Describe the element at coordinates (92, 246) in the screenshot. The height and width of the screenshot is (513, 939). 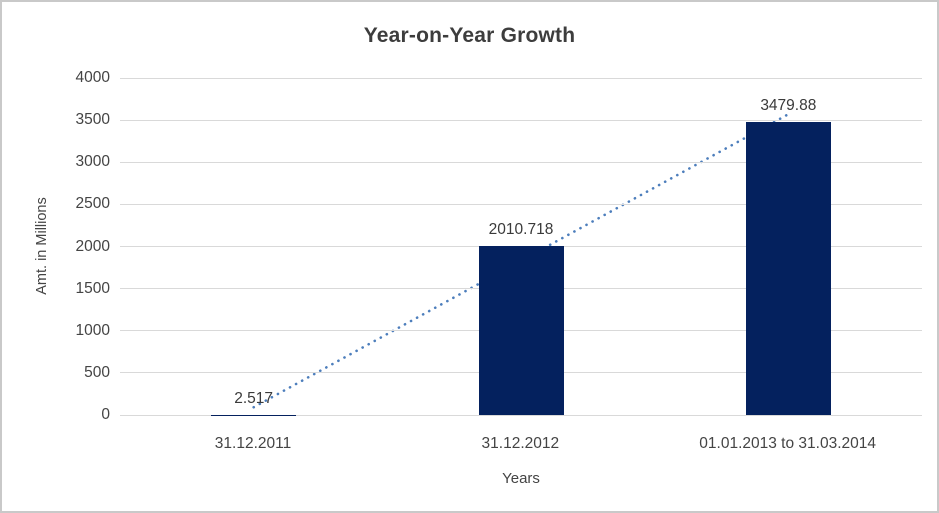
I see `y-tick-label: 2000` at that location.